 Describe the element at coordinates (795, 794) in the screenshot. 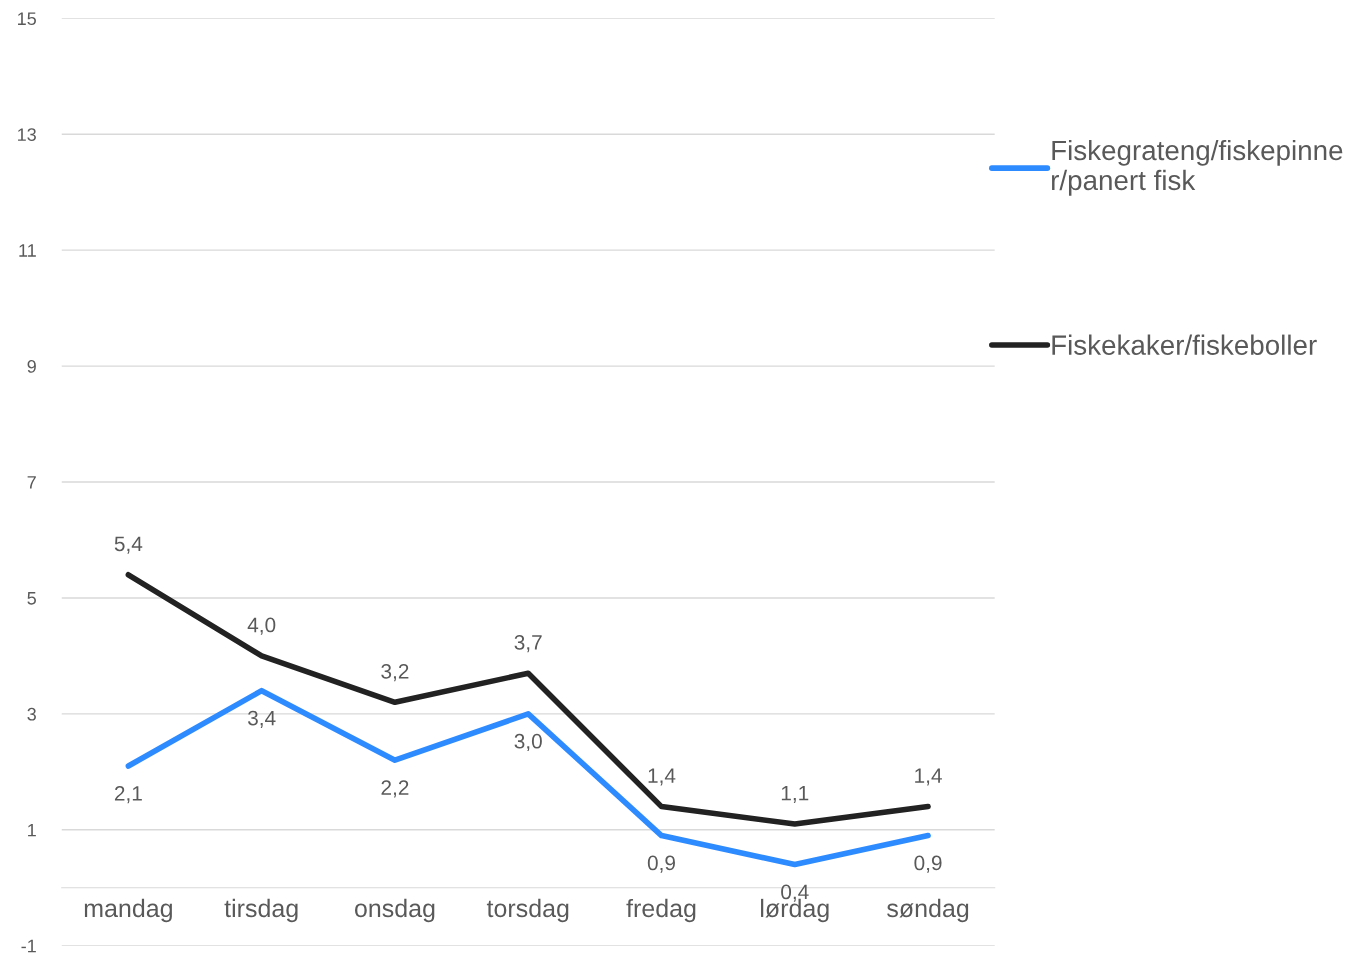

I see `data-label: 1,1` at that location.